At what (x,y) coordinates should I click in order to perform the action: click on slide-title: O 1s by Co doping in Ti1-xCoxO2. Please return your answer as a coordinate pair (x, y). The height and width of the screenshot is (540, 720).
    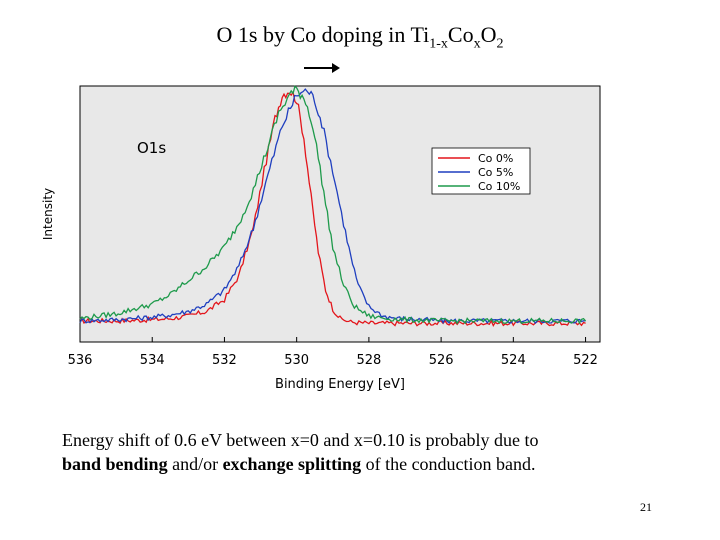
    Looking at the image, I should click on (360, 37).